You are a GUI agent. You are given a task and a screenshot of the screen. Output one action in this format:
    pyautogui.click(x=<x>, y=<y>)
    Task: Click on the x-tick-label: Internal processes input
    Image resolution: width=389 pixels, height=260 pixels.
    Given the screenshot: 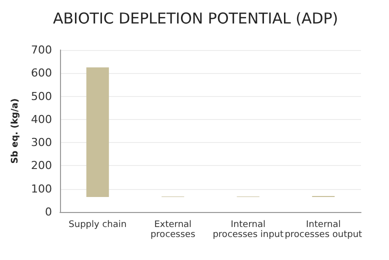 What is the action you would take?
    pyautogui.click(x=248, y=230)
    